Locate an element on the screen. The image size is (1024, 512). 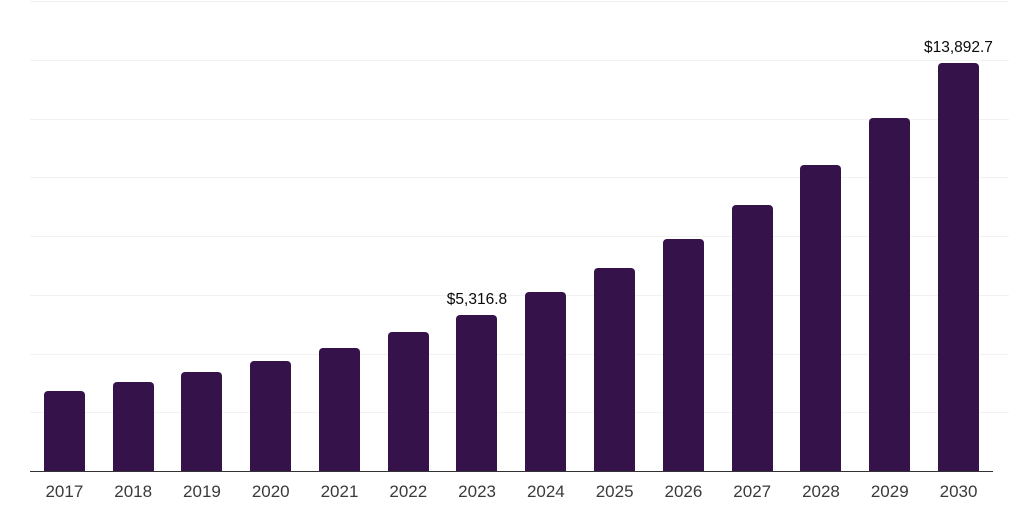
data-label-2030: $13,892.7 is located at coordinates (958, 48).